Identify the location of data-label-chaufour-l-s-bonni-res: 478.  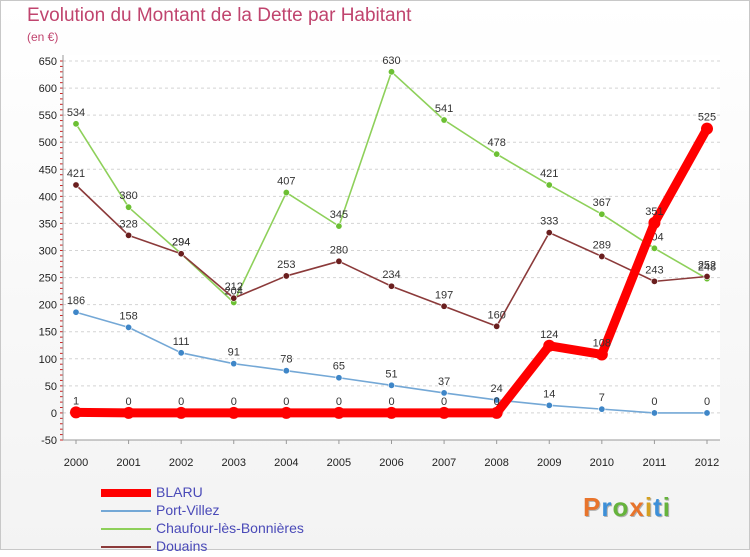
(496, 143).